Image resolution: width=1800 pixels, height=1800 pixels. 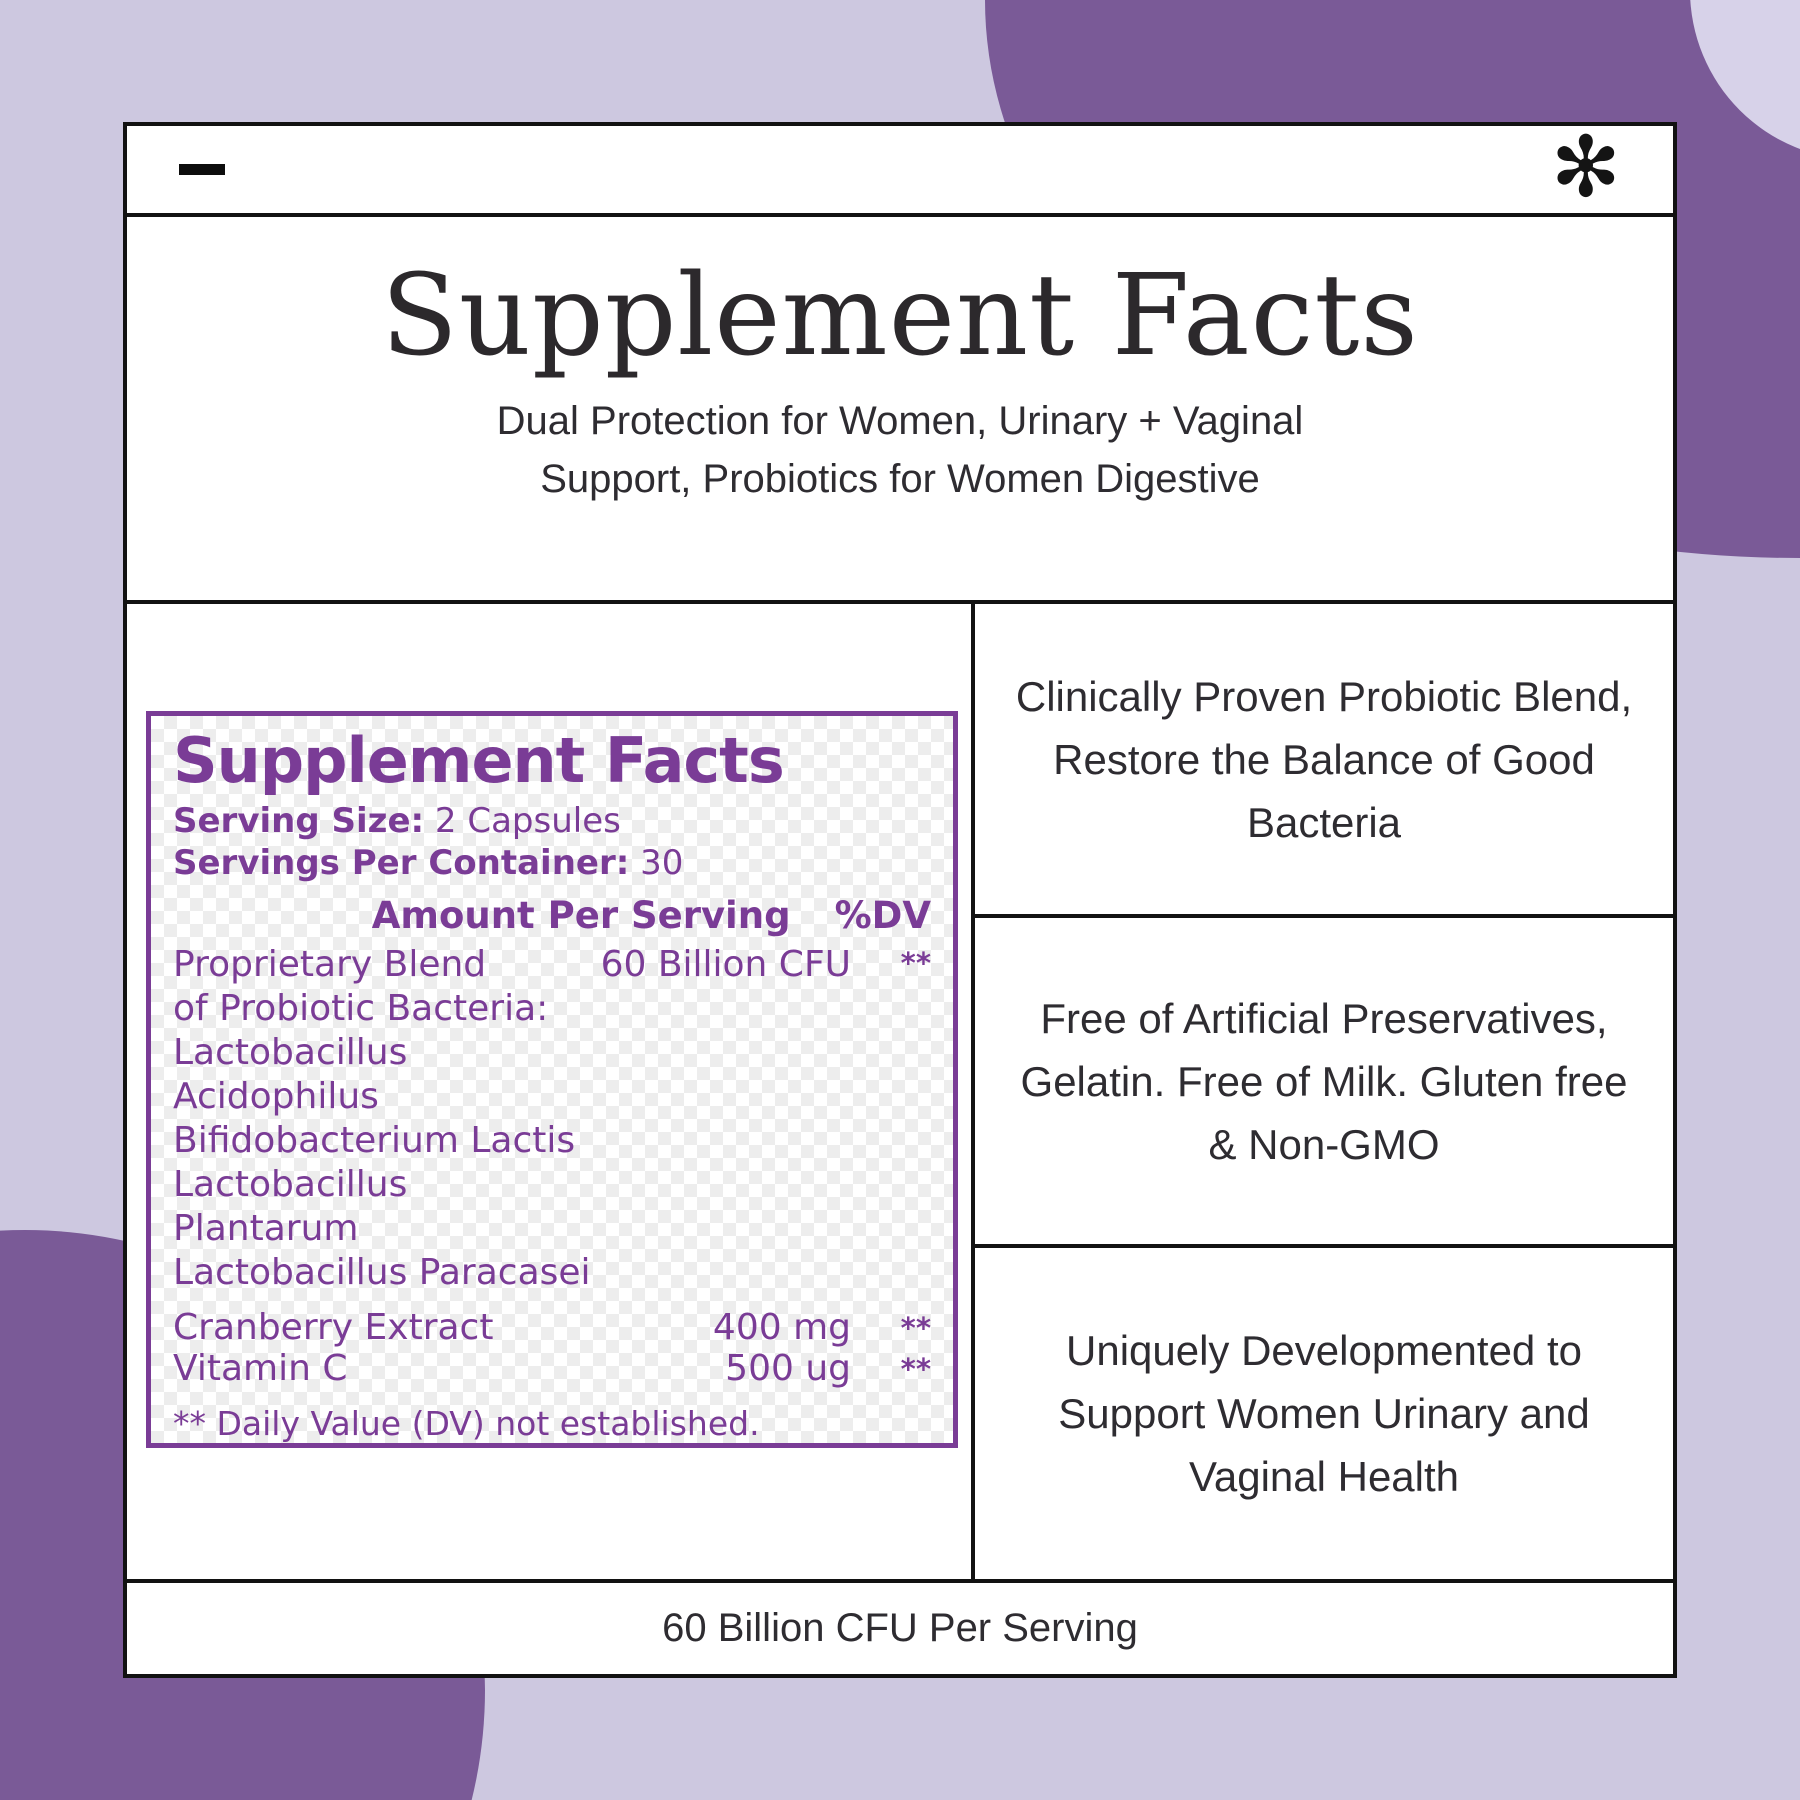 What do you see at coordinates (330, 964) in the screenshot?
I see `blend-line: Proprietary Blend` at bounding box center [330, 964].